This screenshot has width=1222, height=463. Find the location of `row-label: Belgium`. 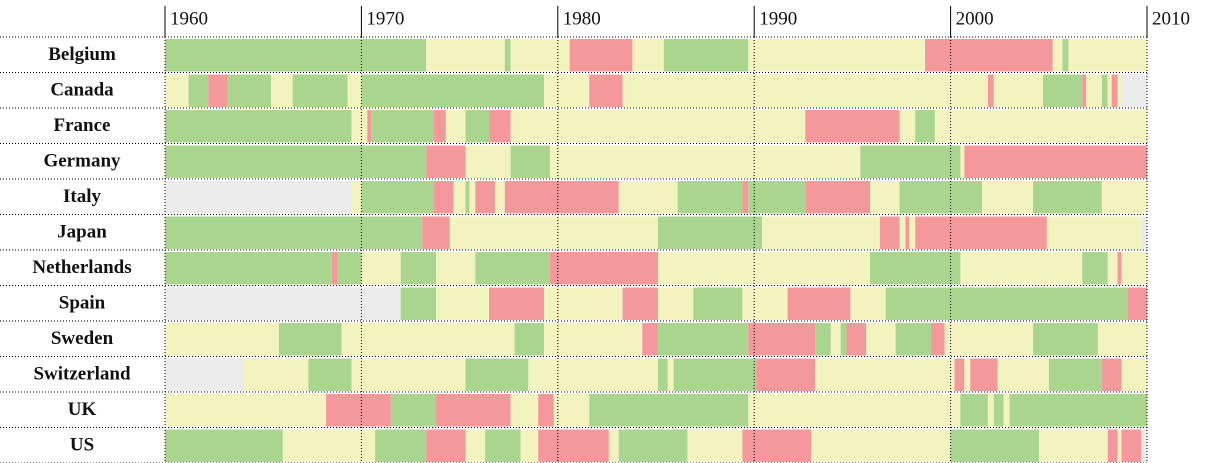

row-label: Belgium is located at coordinates (82, 54).